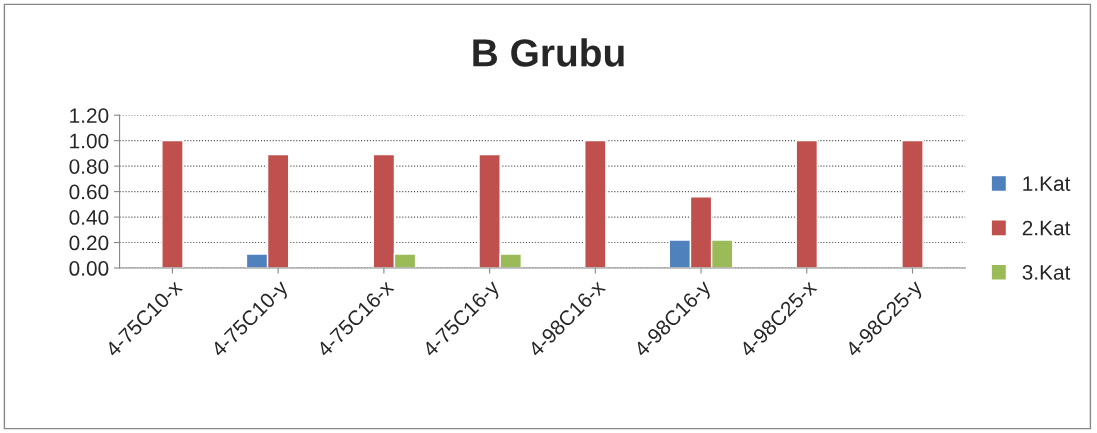 The image size is (1097, 433). What do you see at coordinates (89, 243) in the screenshot?
I see `y-tick-label: 0.20` at bounding box center [89, 243].